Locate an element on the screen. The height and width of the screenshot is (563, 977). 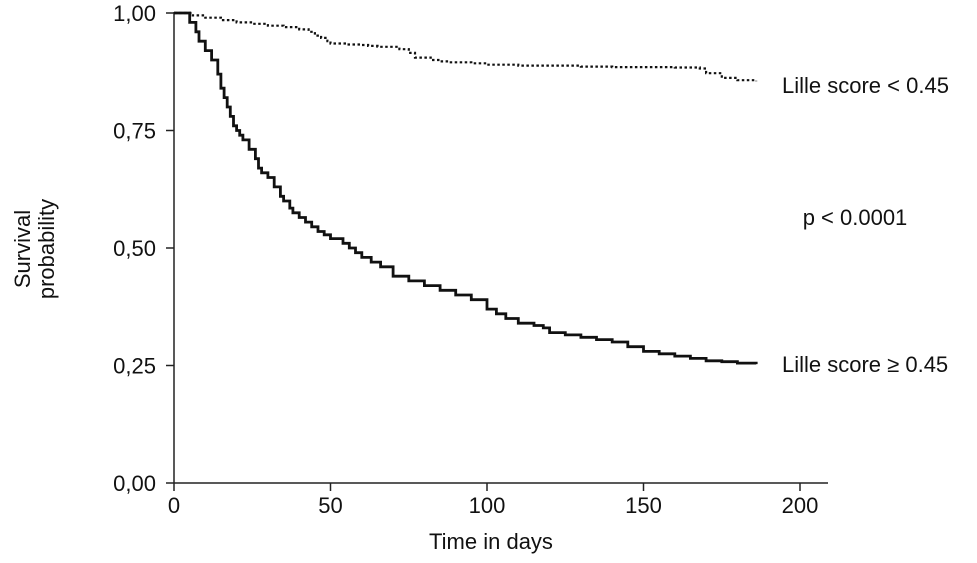
y-tick-label: 0,75 is located at coordinates (134, 131).